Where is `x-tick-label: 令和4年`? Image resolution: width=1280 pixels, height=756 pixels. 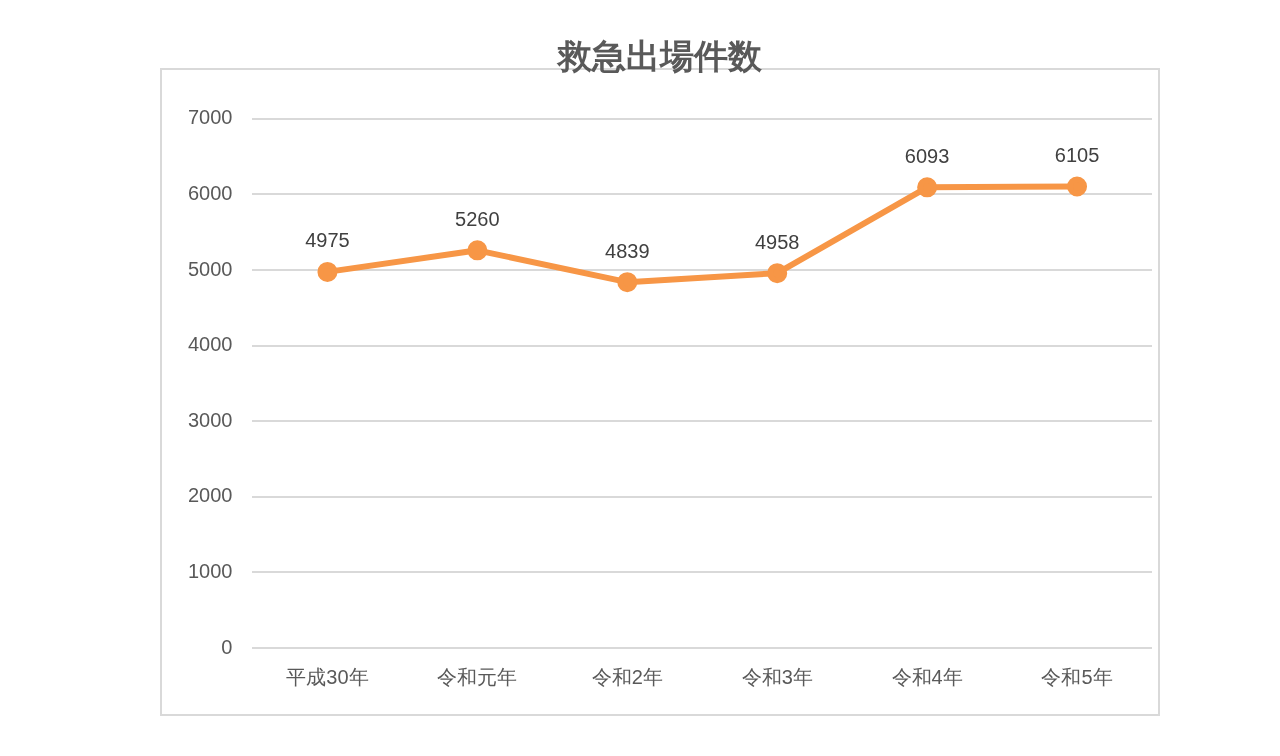
x-tick-label: 令和4年 is located at coordinates (927, 676).